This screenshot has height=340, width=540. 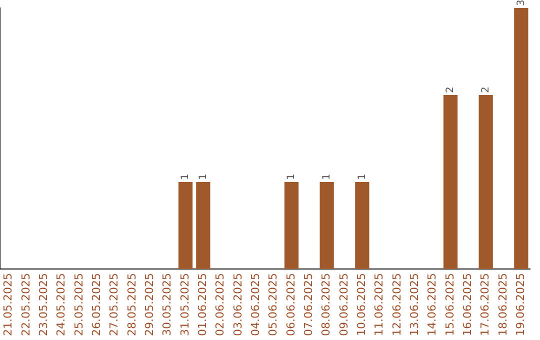 I want to click on x-tick-label: 17.06.2025, so click(x=485, y=304).